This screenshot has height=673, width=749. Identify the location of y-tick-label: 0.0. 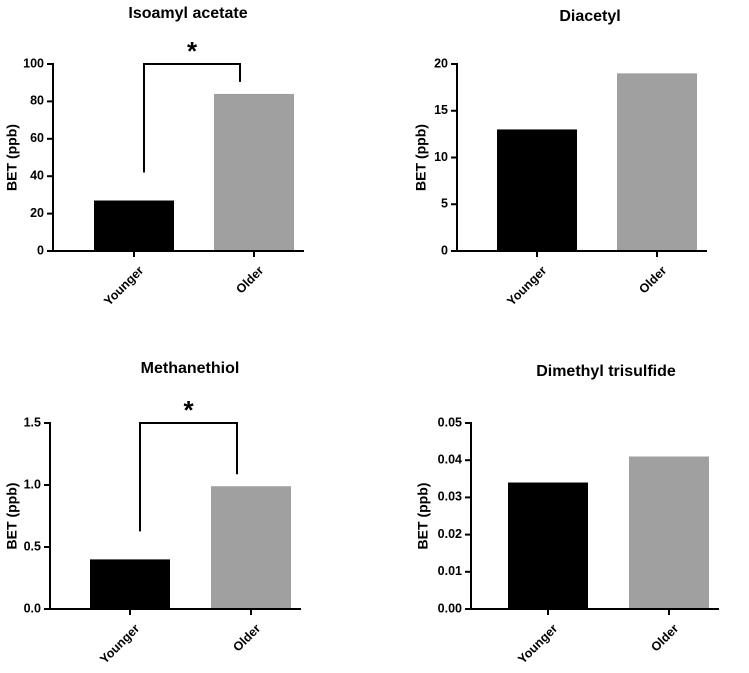
(32, 608).